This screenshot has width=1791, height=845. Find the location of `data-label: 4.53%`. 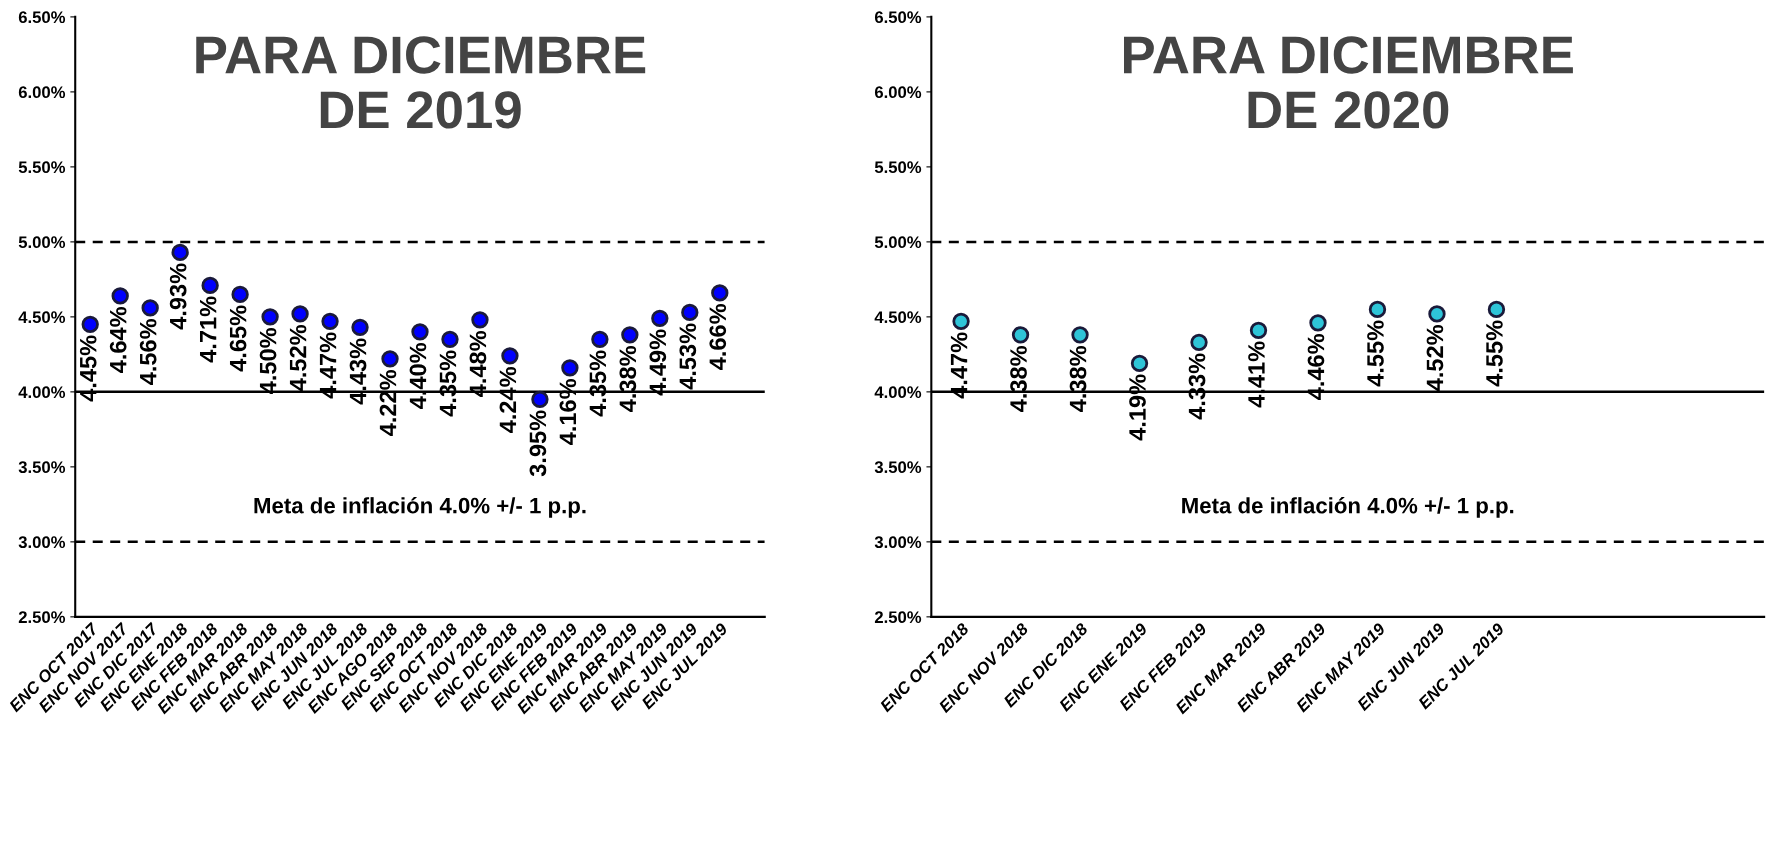

data-label: 4.53% is located at coordinates (688, 356).